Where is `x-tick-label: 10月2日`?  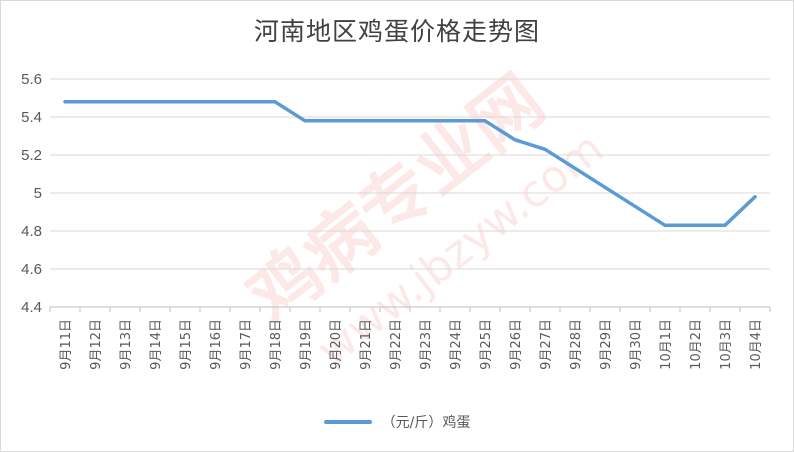
x-tick-label: 10月2日 is located at coordinates (696, 344).